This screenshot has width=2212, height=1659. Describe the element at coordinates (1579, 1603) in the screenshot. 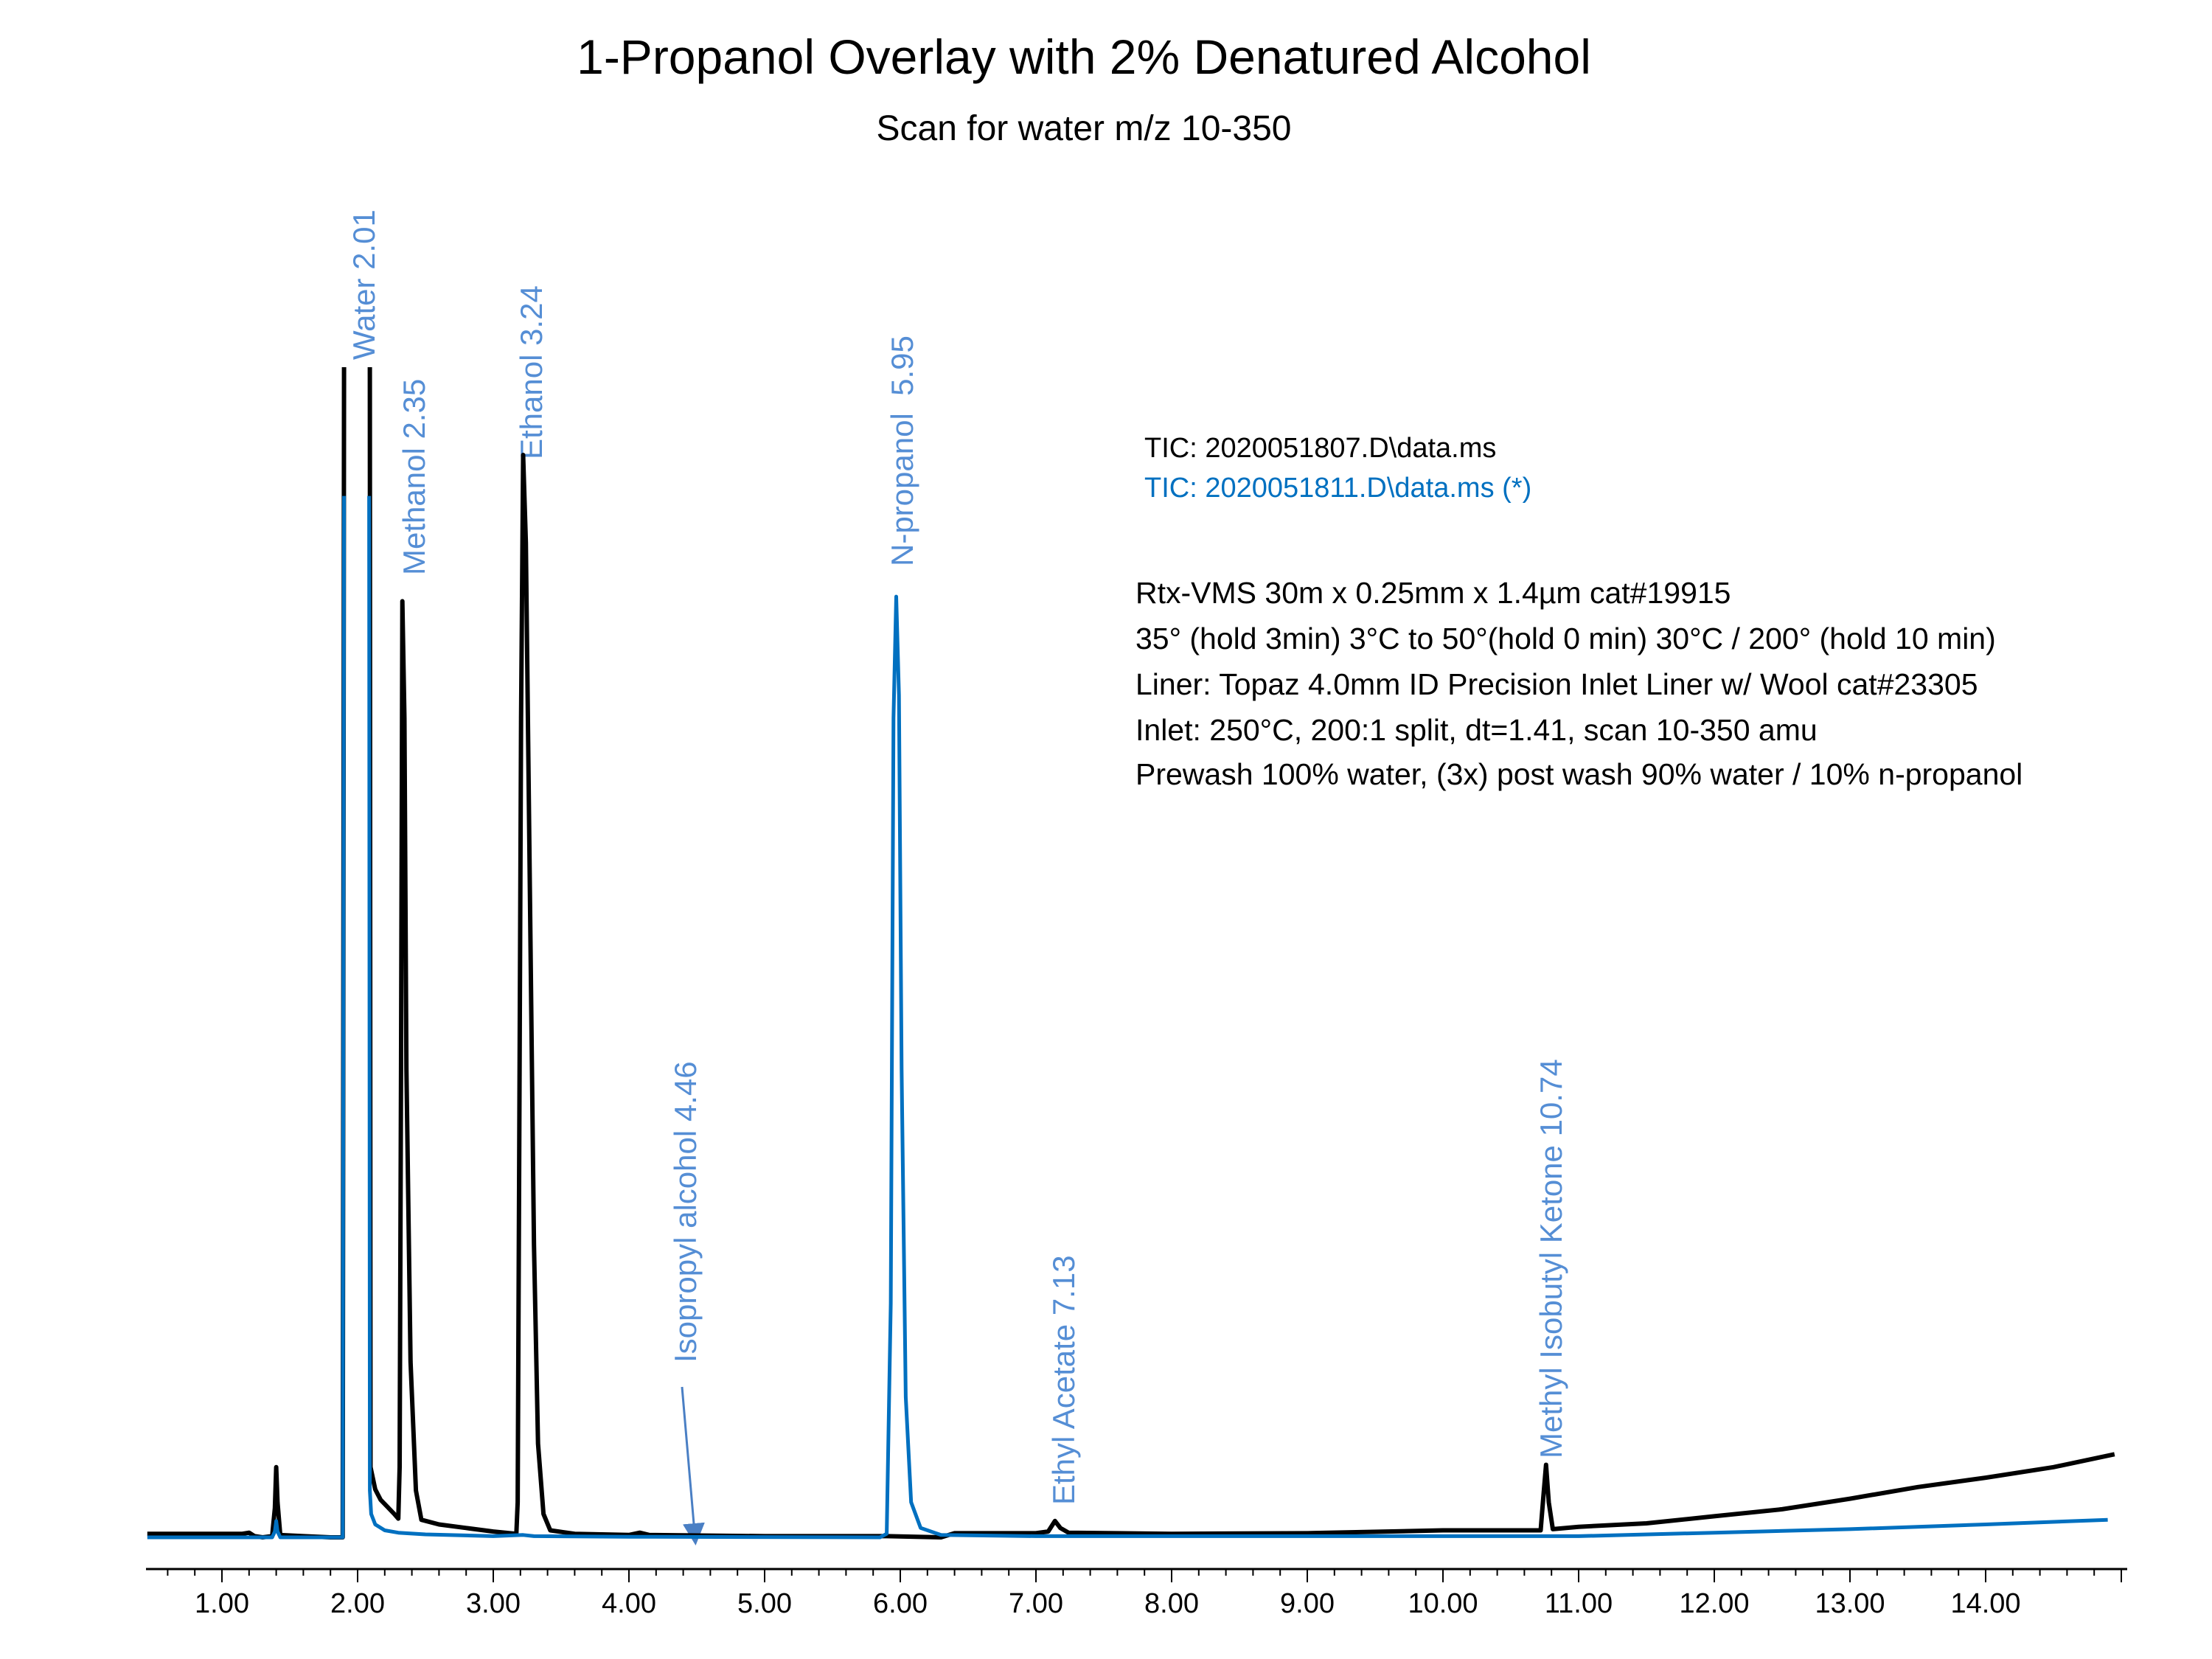

I see `x-tick-label: 11.00` at that location.